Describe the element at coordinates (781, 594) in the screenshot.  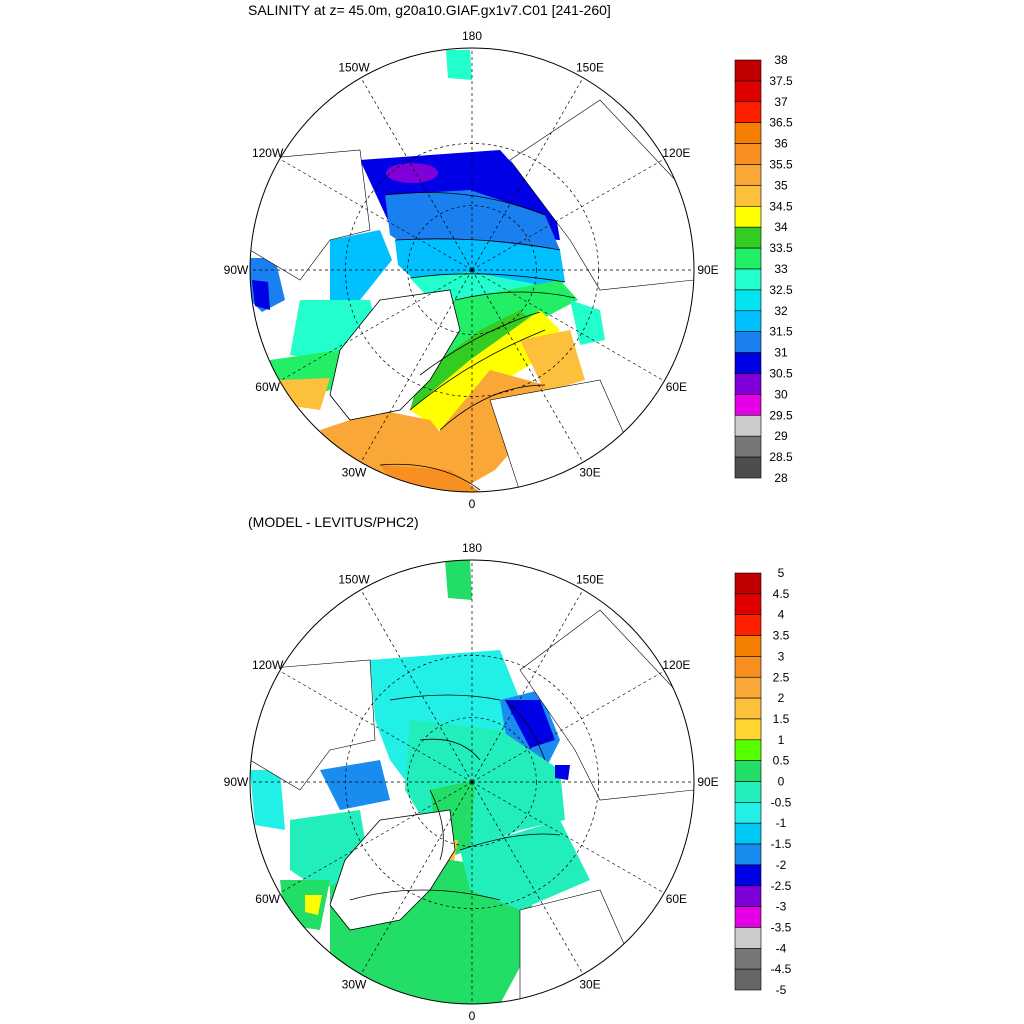
I see `colorbar-label: 4.5` at that location.